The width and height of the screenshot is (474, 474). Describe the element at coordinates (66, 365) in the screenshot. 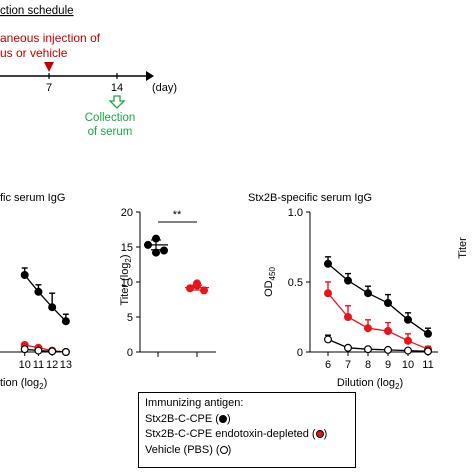

I see `x-tick-label-13: 13` at that location.